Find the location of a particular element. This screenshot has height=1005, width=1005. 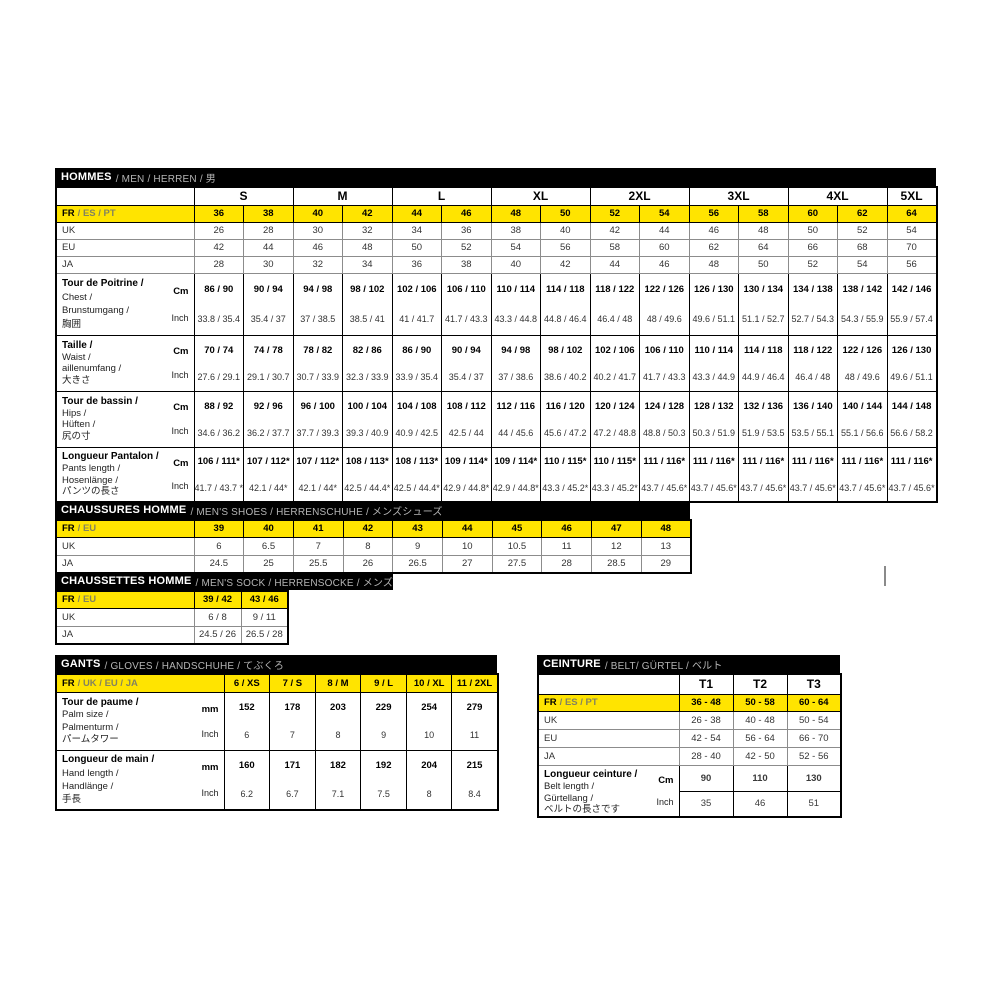

region-row-label: UK is located at coordinates (608, 720).